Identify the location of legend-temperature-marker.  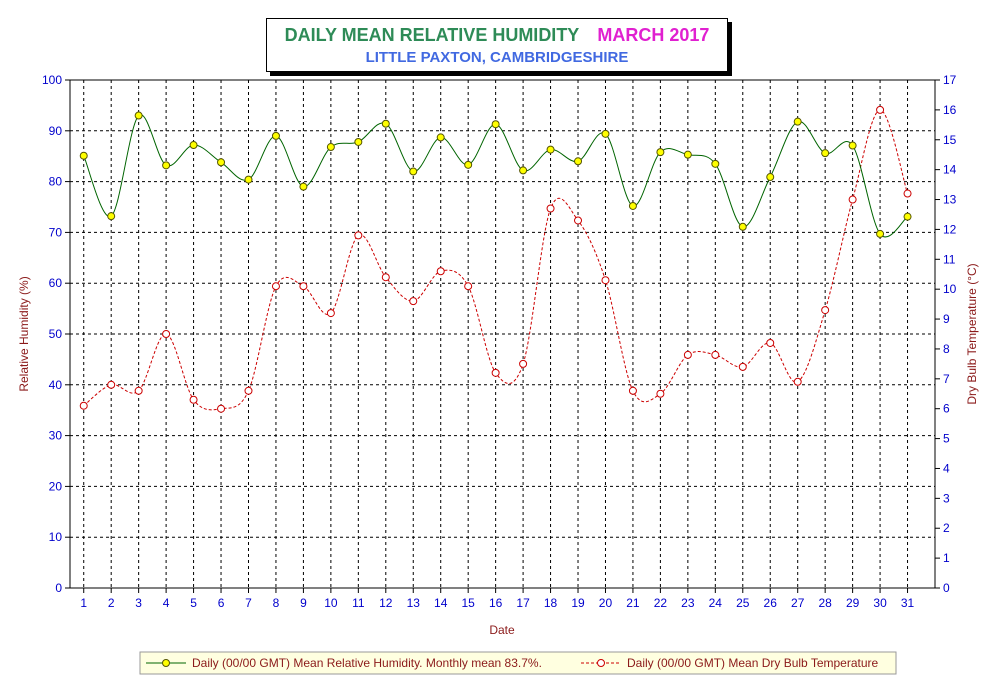
(601, 663).